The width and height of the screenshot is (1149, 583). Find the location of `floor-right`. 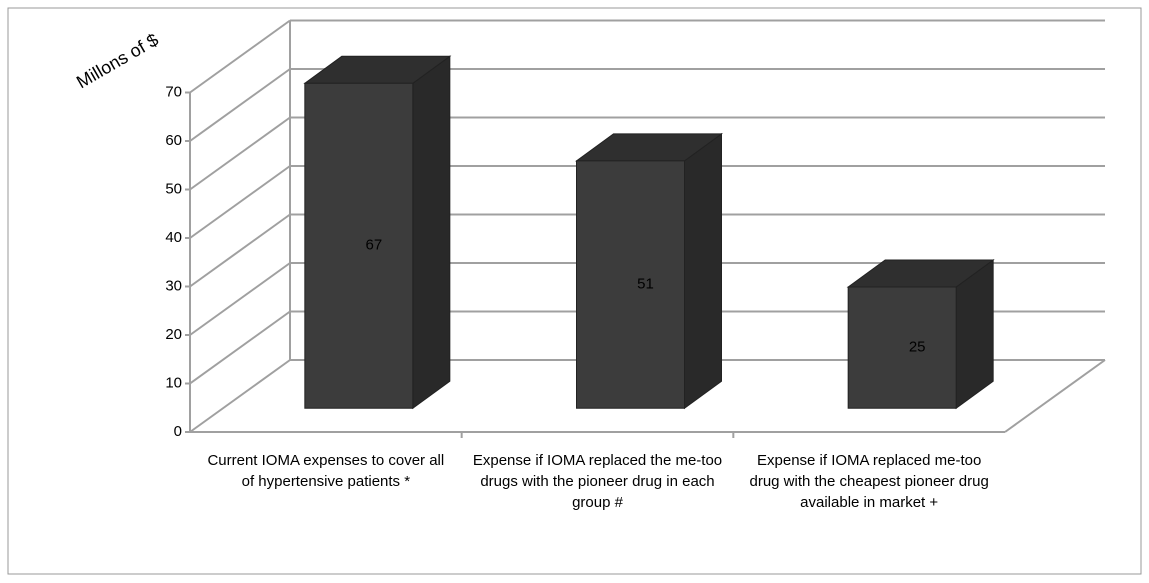

floor-right is located at coordinates (1055, 396).